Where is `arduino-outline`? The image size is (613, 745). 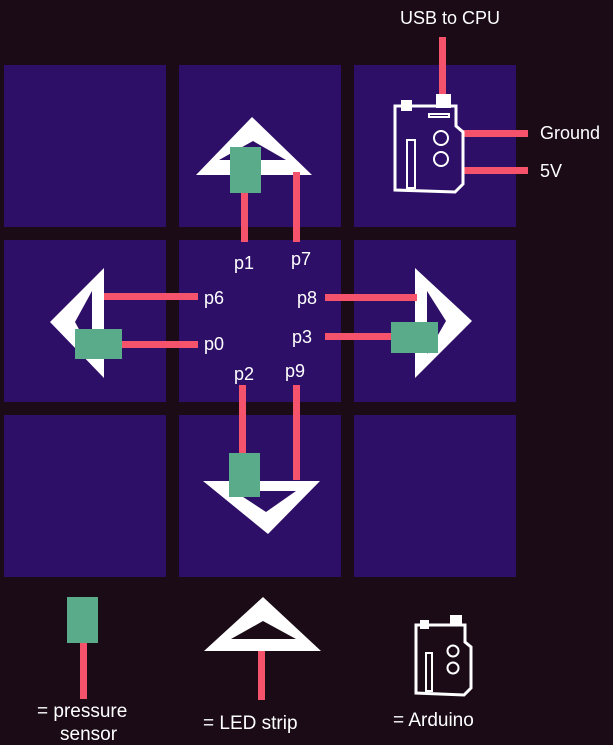 arduino-outline is located at coordinates (429, 149).